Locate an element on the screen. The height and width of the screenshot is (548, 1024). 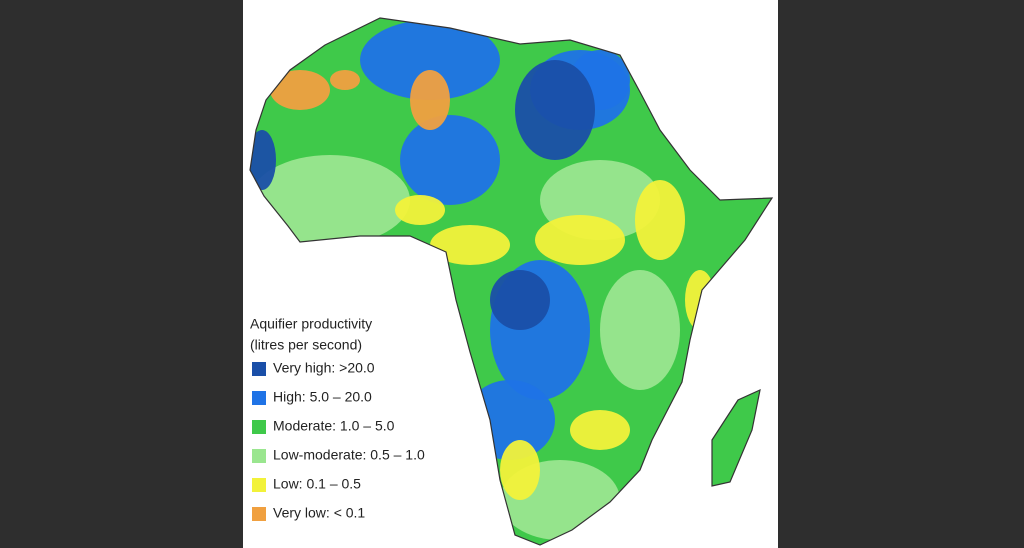
legend-subtitle: (litres per second) is located at coordinates (306, 345).